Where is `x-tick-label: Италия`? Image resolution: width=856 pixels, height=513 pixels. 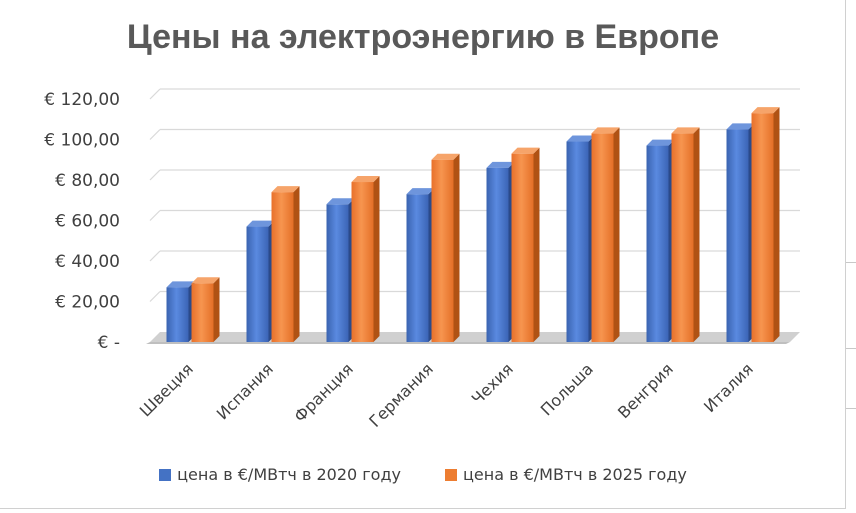 x-tick-label: Италия is located at coordinates (728, 387).